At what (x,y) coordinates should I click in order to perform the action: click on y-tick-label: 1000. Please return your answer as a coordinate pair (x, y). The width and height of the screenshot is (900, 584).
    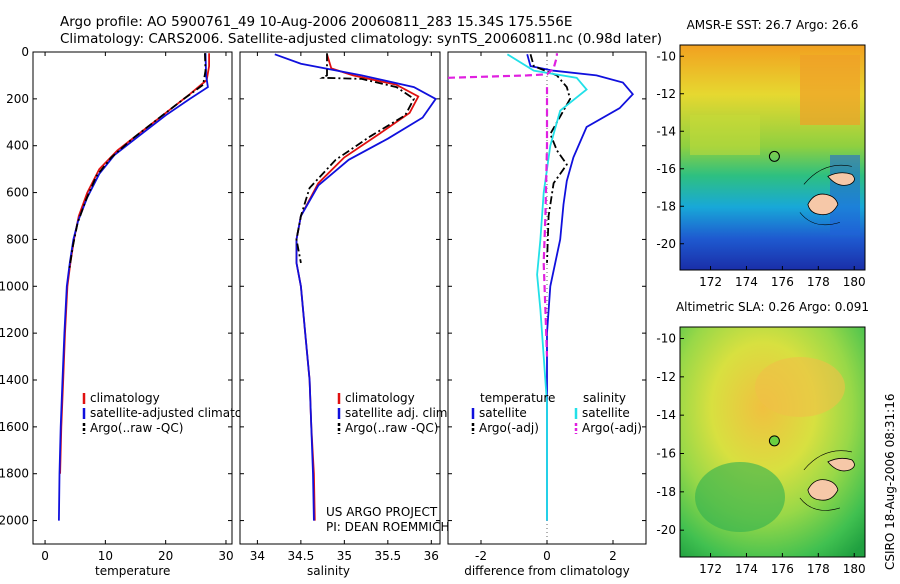
    Looking at the image, I should click on (14, 286).